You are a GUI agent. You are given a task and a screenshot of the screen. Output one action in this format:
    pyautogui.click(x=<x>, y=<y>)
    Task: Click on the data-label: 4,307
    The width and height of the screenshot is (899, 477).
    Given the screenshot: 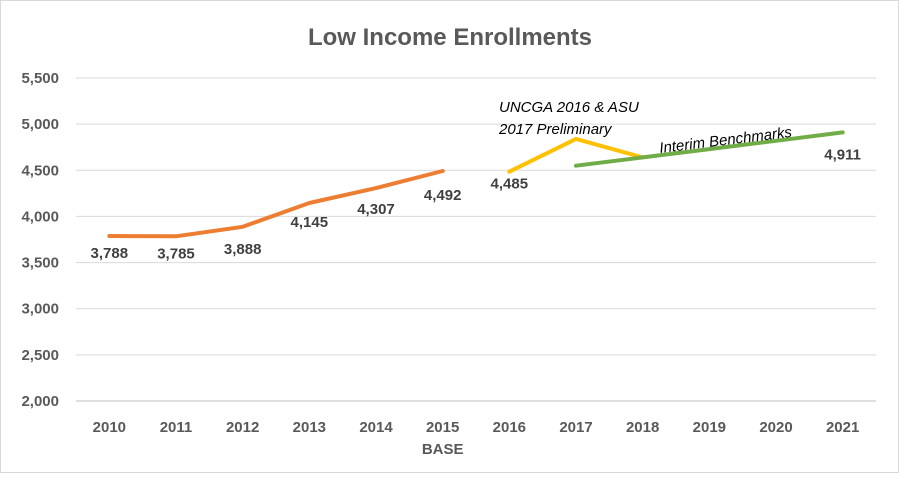 What is the action you would take?
    pyautogui.click(x=376, y=209)
    